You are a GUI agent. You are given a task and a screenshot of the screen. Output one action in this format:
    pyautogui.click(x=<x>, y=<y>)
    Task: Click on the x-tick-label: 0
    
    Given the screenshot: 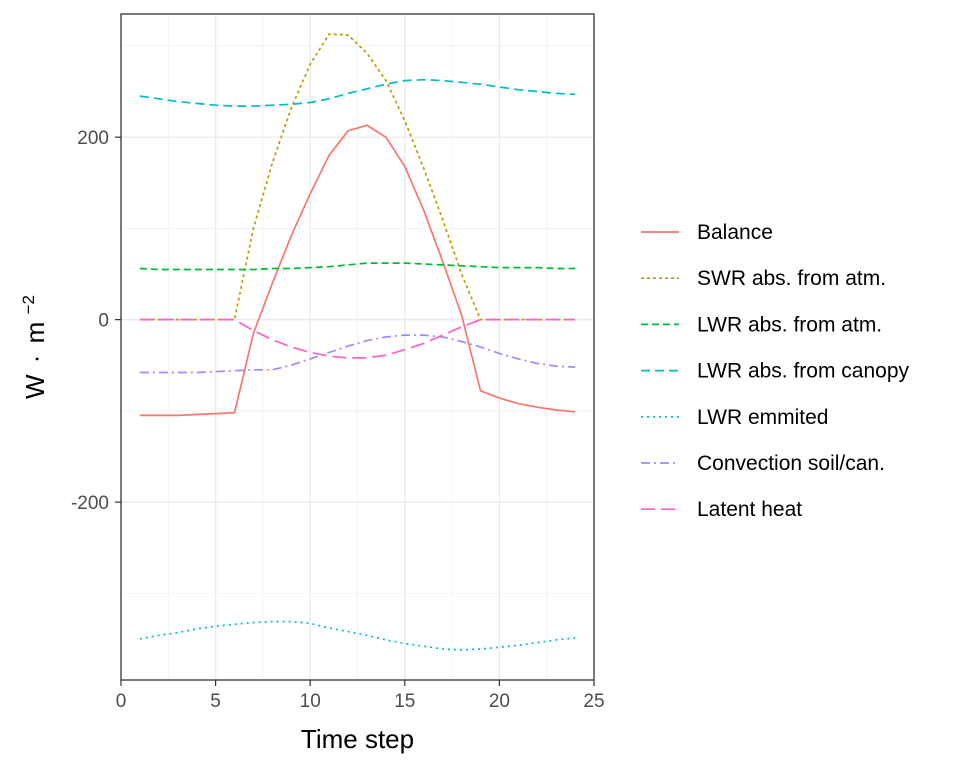 What is the action you would take?
    pyautogui.click(x=121, y=701)
    